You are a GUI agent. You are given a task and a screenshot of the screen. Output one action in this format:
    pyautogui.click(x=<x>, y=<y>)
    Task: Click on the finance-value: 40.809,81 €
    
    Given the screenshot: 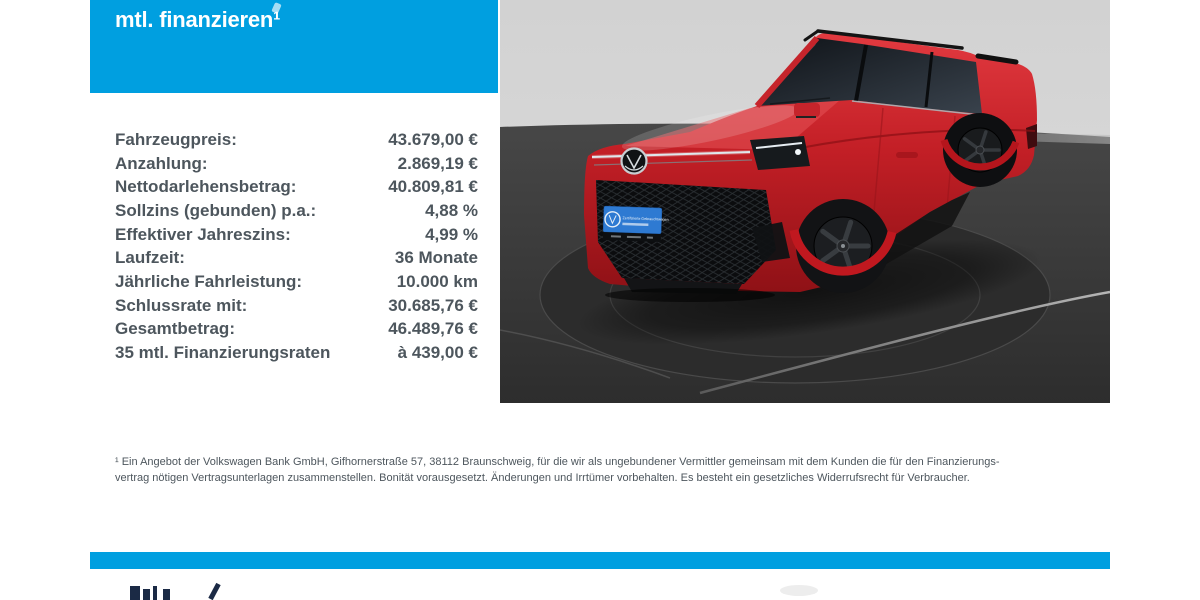 What is the action you would take?
    pyautogui.click(x=433, y=187)
    